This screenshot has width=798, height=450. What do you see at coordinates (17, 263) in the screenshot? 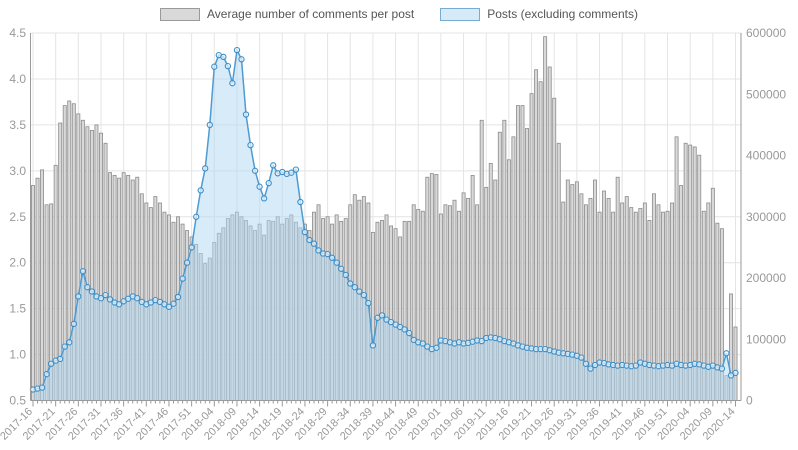
I see `svg-text: 2.0` at bounding box center [17, 263].